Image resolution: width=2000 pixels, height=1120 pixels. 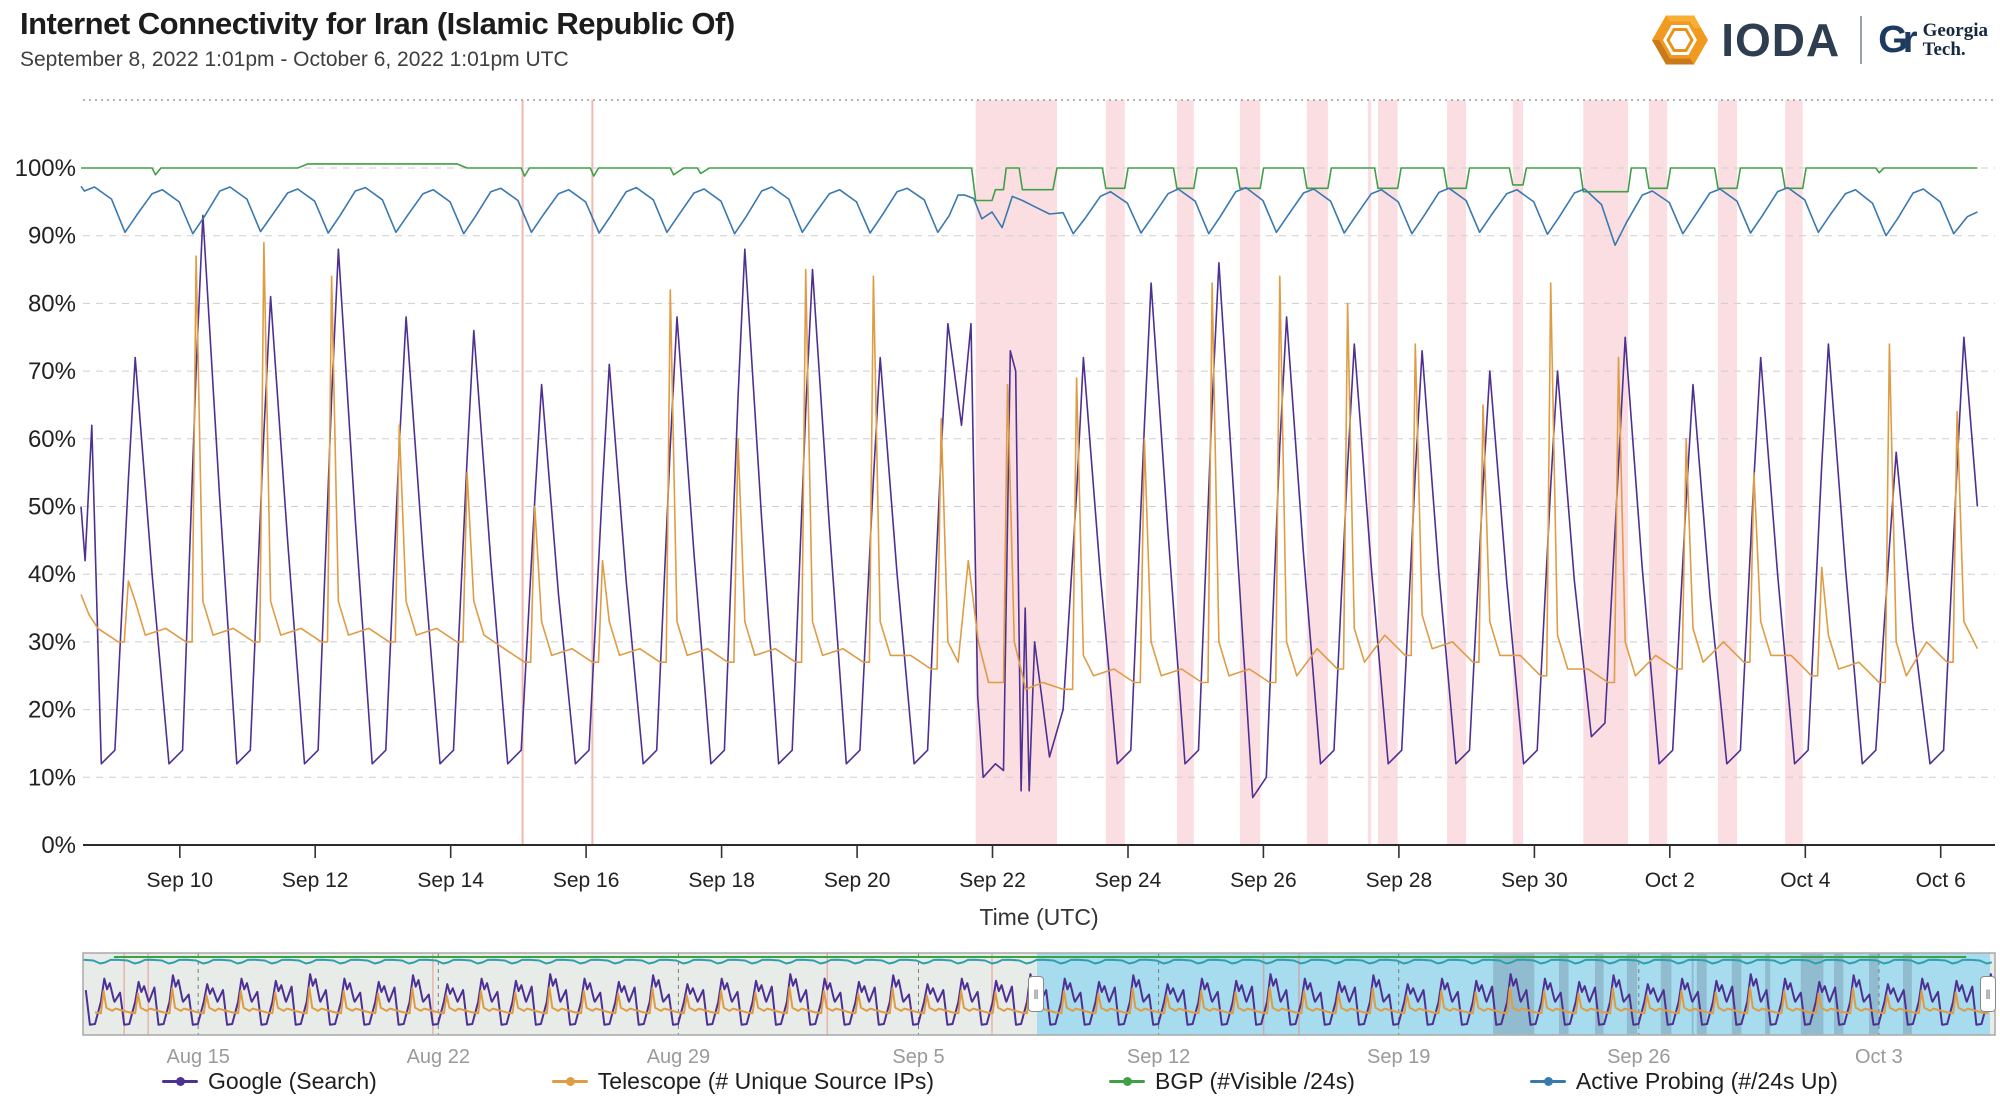 I want to click on bgp-series-marker-icon, so click(x=1127, y=1081).